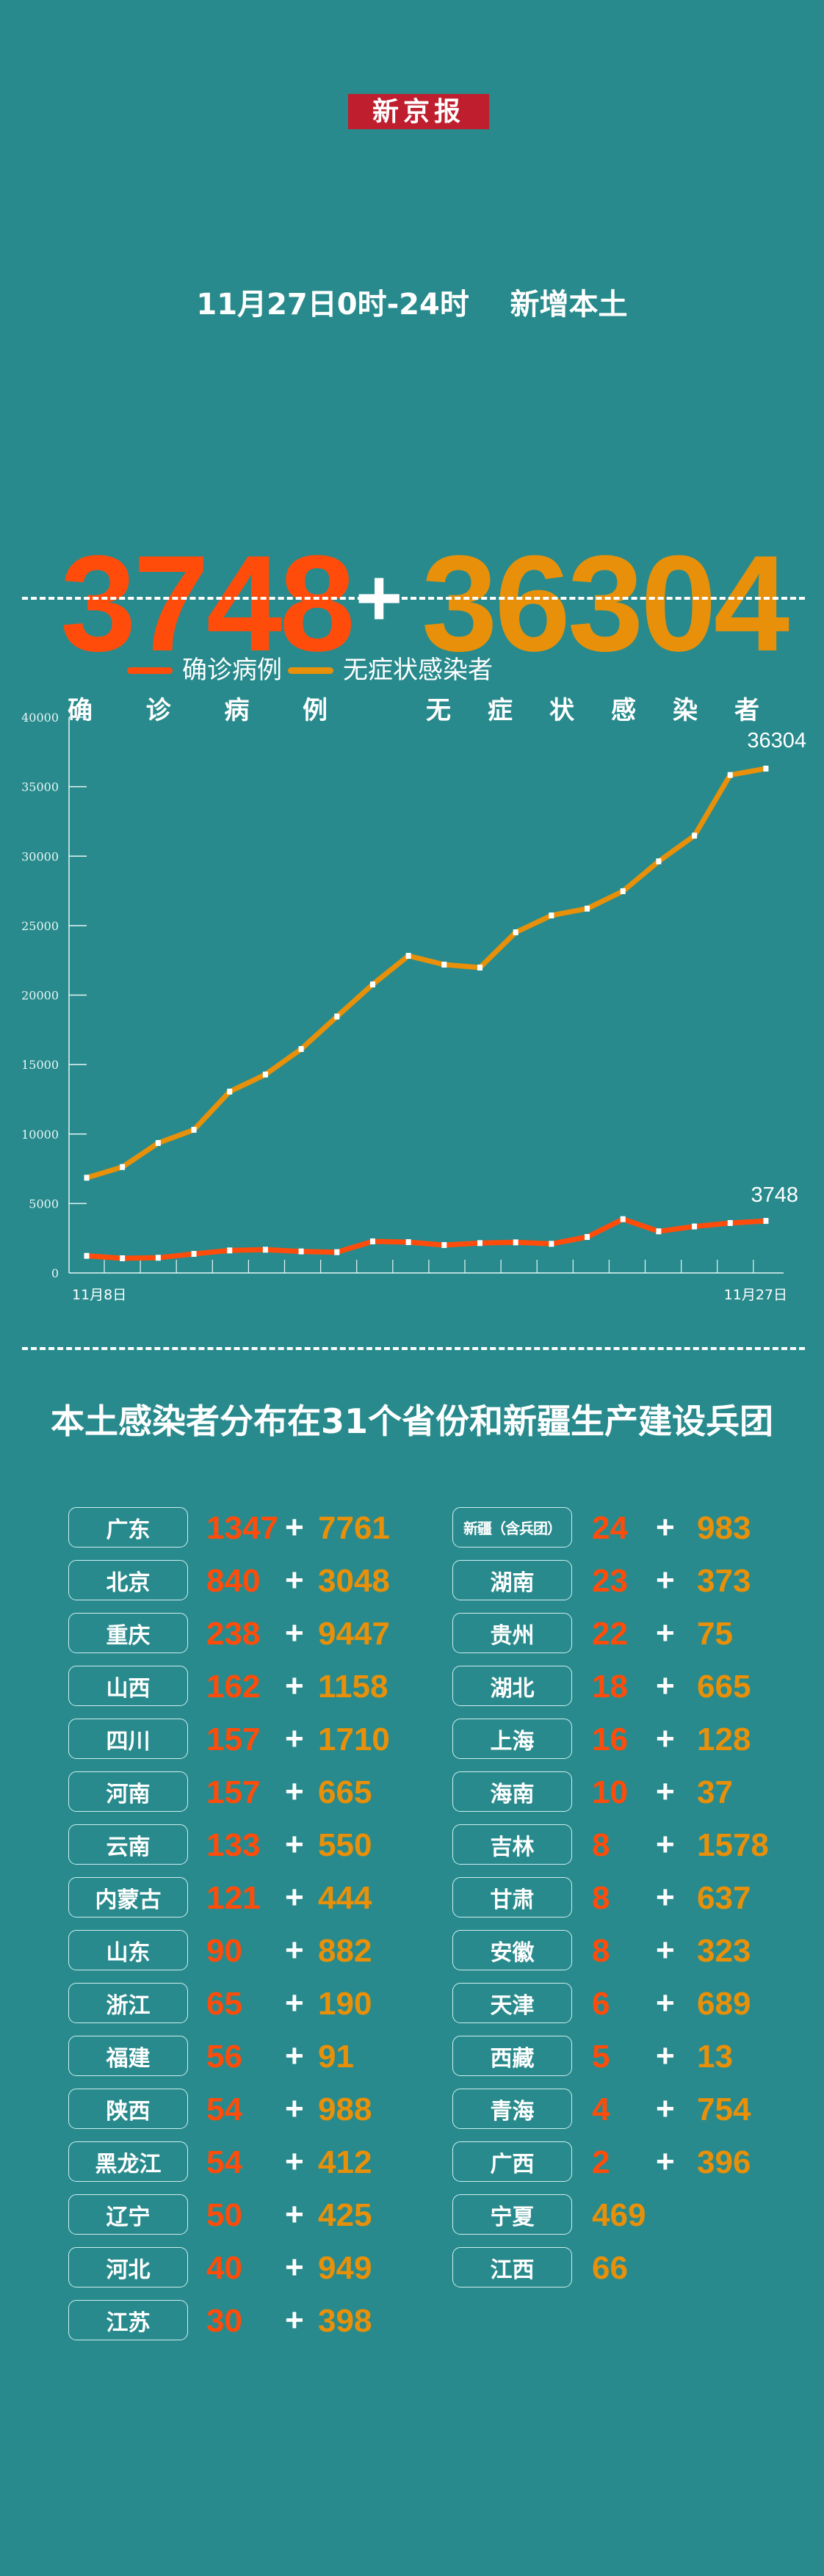  I want to click on asymptomatic-count: 425, so click(345, 2215).